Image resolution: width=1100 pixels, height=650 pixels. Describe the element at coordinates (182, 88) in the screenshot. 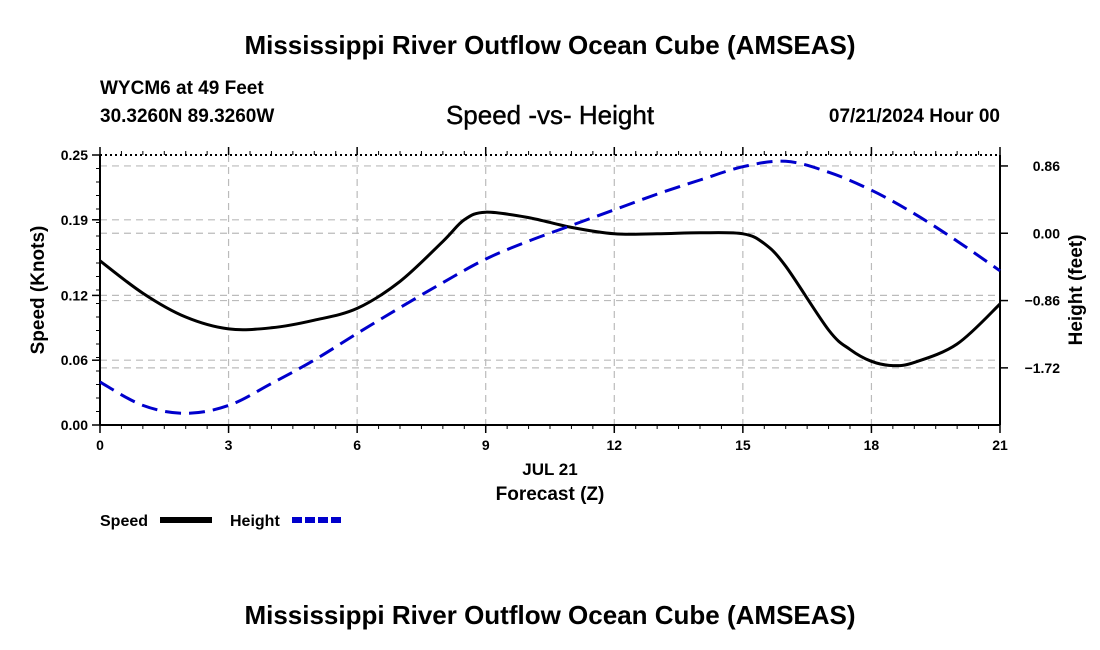

I see `station-label: WYCM6 at 49 Feet` at that location.